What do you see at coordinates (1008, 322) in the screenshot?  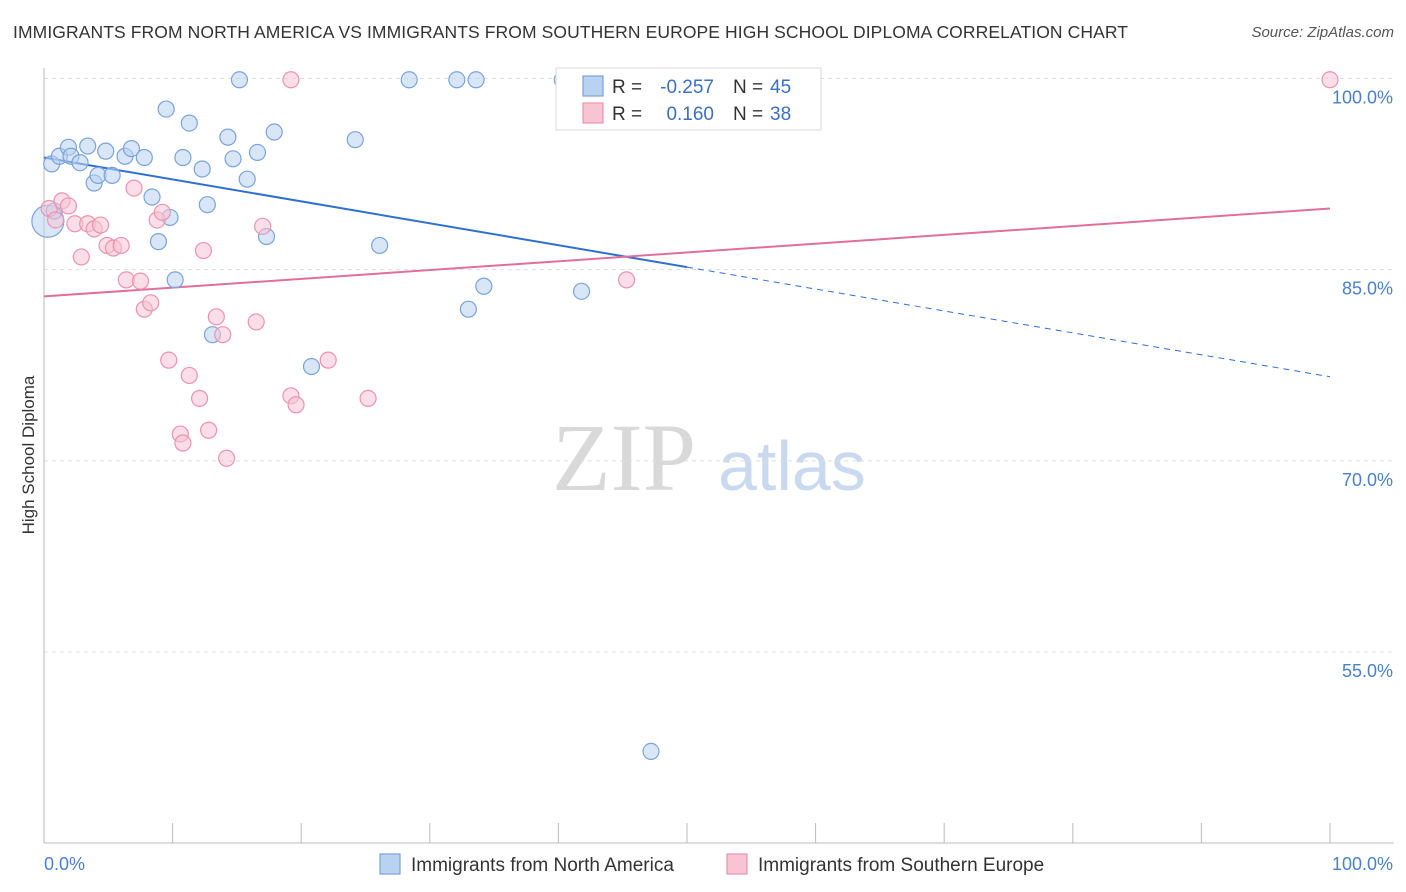 I see `trend-line-north-america-extension` at bounding box center [1008, 322].